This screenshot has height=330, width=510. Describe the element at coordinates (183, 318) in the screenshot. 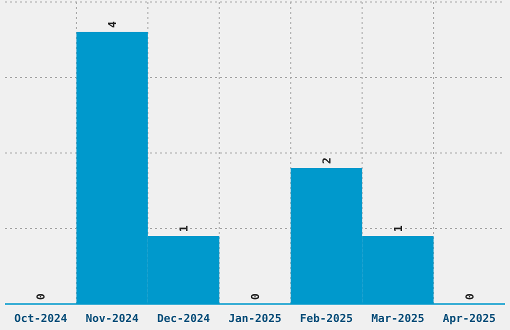

I see `x-tick-label: Dec-2024` at that location.